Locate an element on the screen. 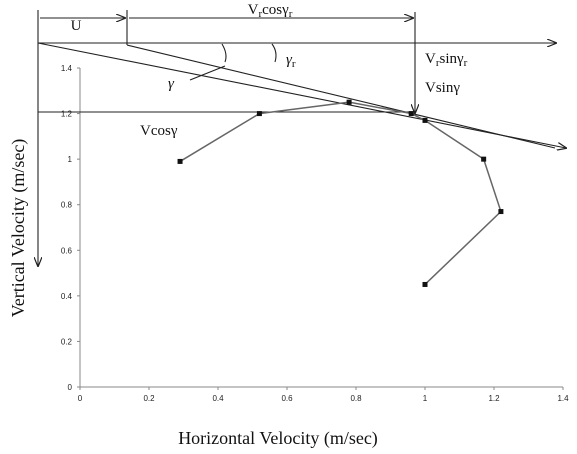  y-tick-label: 0.2 is located at coordinates (67, 341).